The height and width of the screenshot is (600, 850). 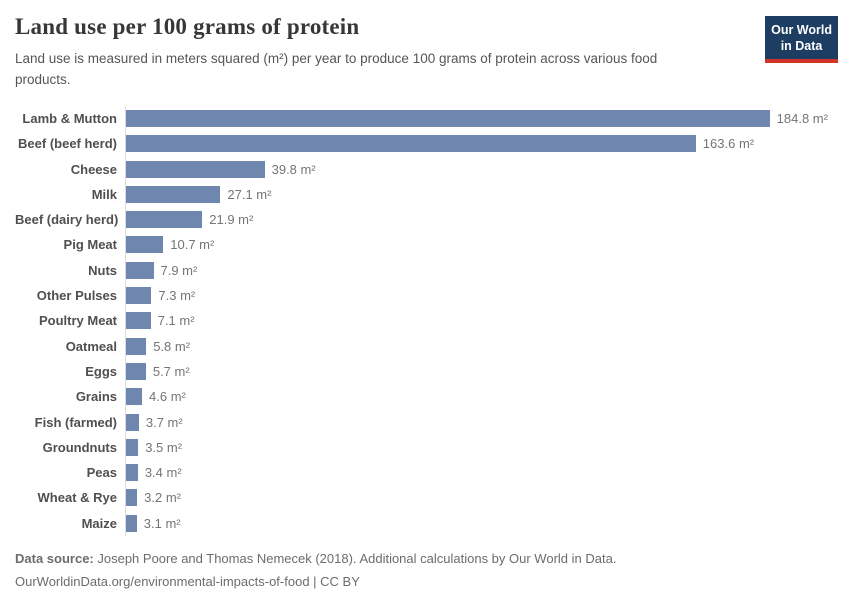 What do you see at coordinates (101, 473) in the screenshot?
I see `category-label: Peas` at bounding box center [101, 473].